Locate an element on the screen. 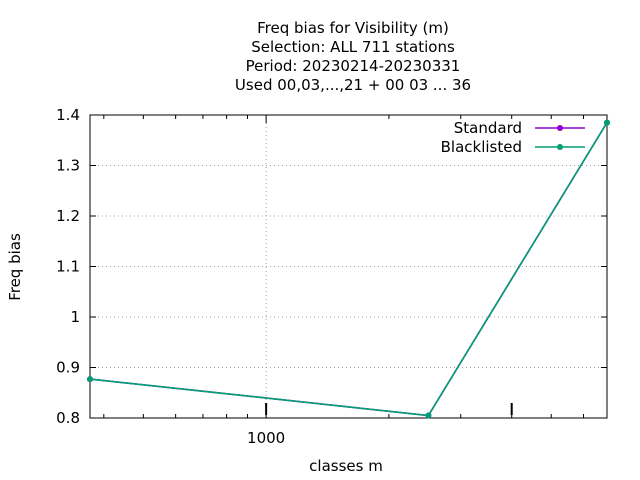 This screenshot has width=640, height=480. legend-marker-standard is located at coordinates (560, 128).